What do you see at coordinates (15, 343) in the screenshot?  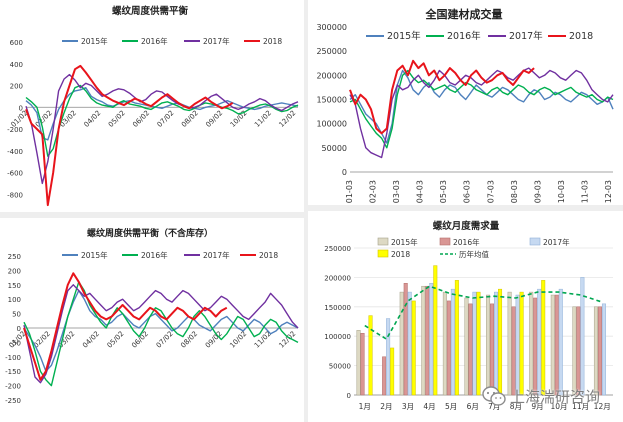 I see `y-tick-label: -50` at bounding box center [15, 343].